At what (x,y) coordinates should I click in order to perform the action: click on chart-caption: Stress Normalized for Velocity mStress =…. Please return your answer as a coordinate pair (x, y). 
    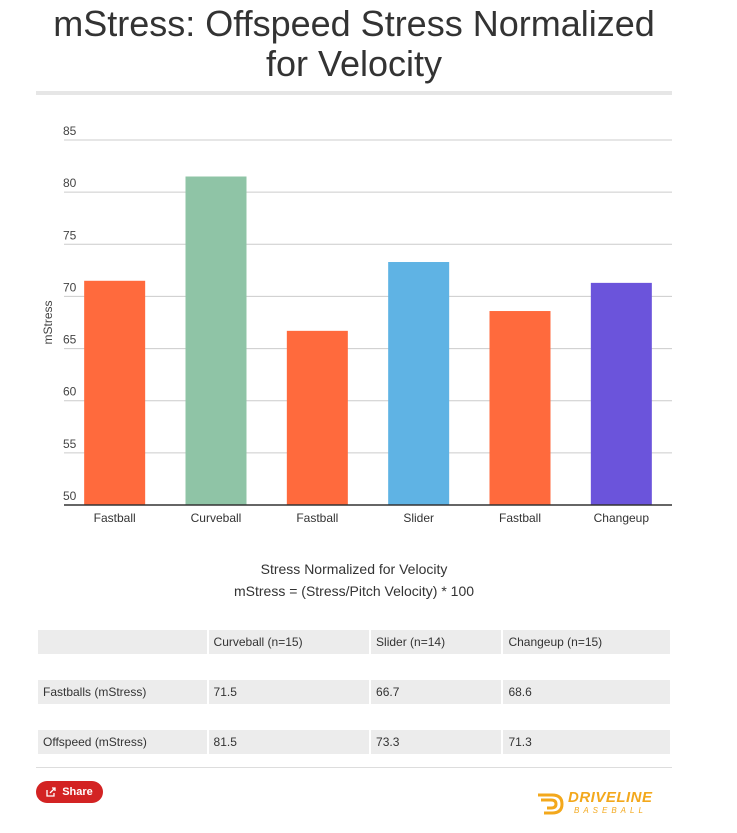
    Looking at the image, I should click on (354, 580).